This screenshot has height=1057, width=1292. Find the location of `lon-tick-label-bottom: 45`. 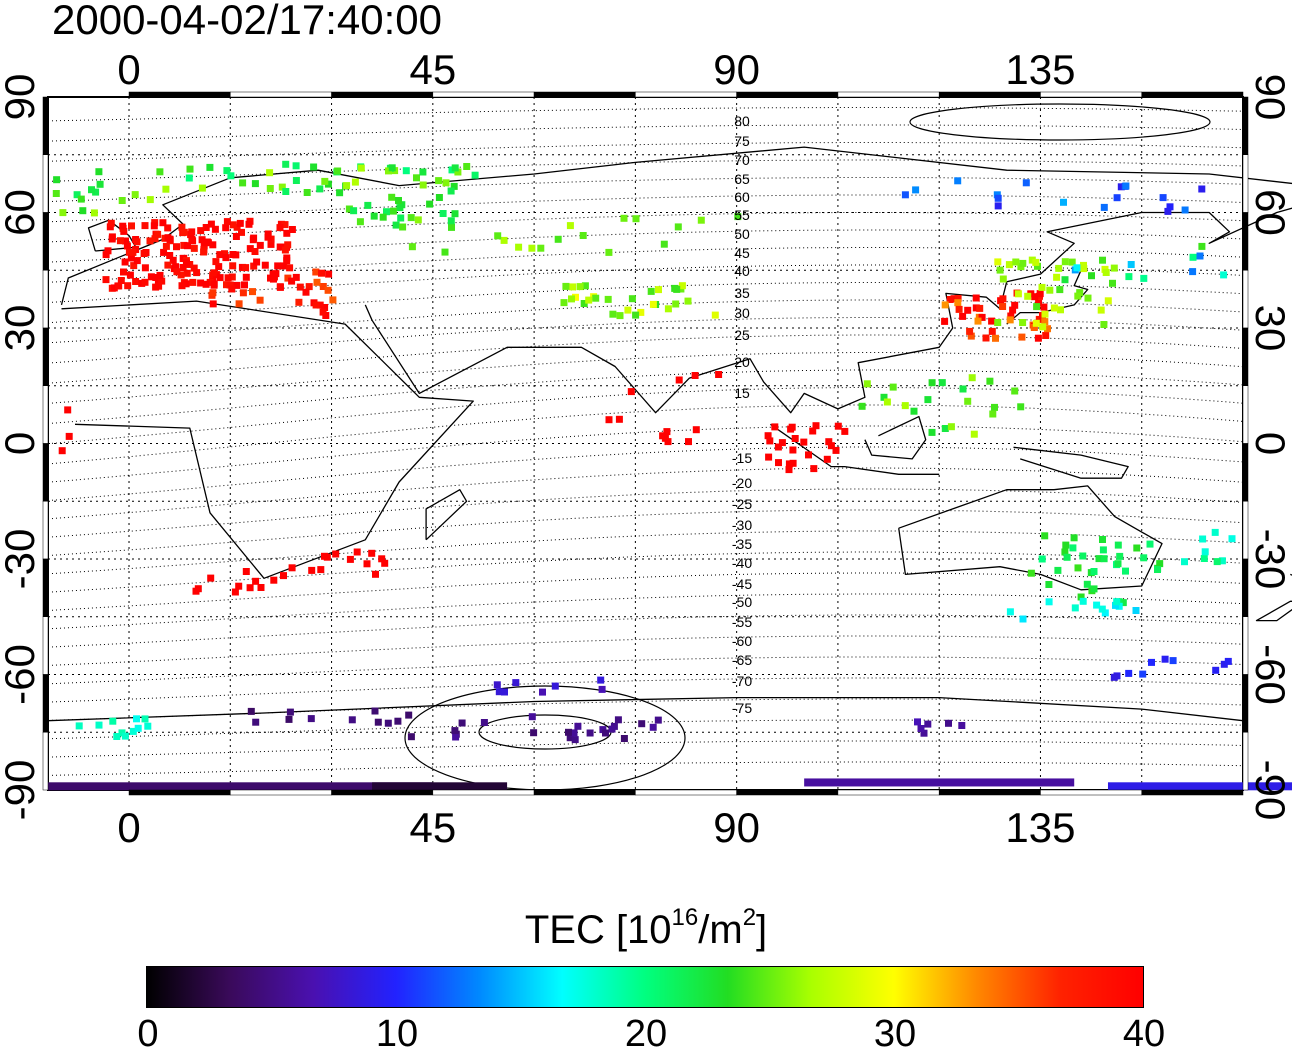

lon-tick-label-bottom: 45 is located at coordinates (432, 827).